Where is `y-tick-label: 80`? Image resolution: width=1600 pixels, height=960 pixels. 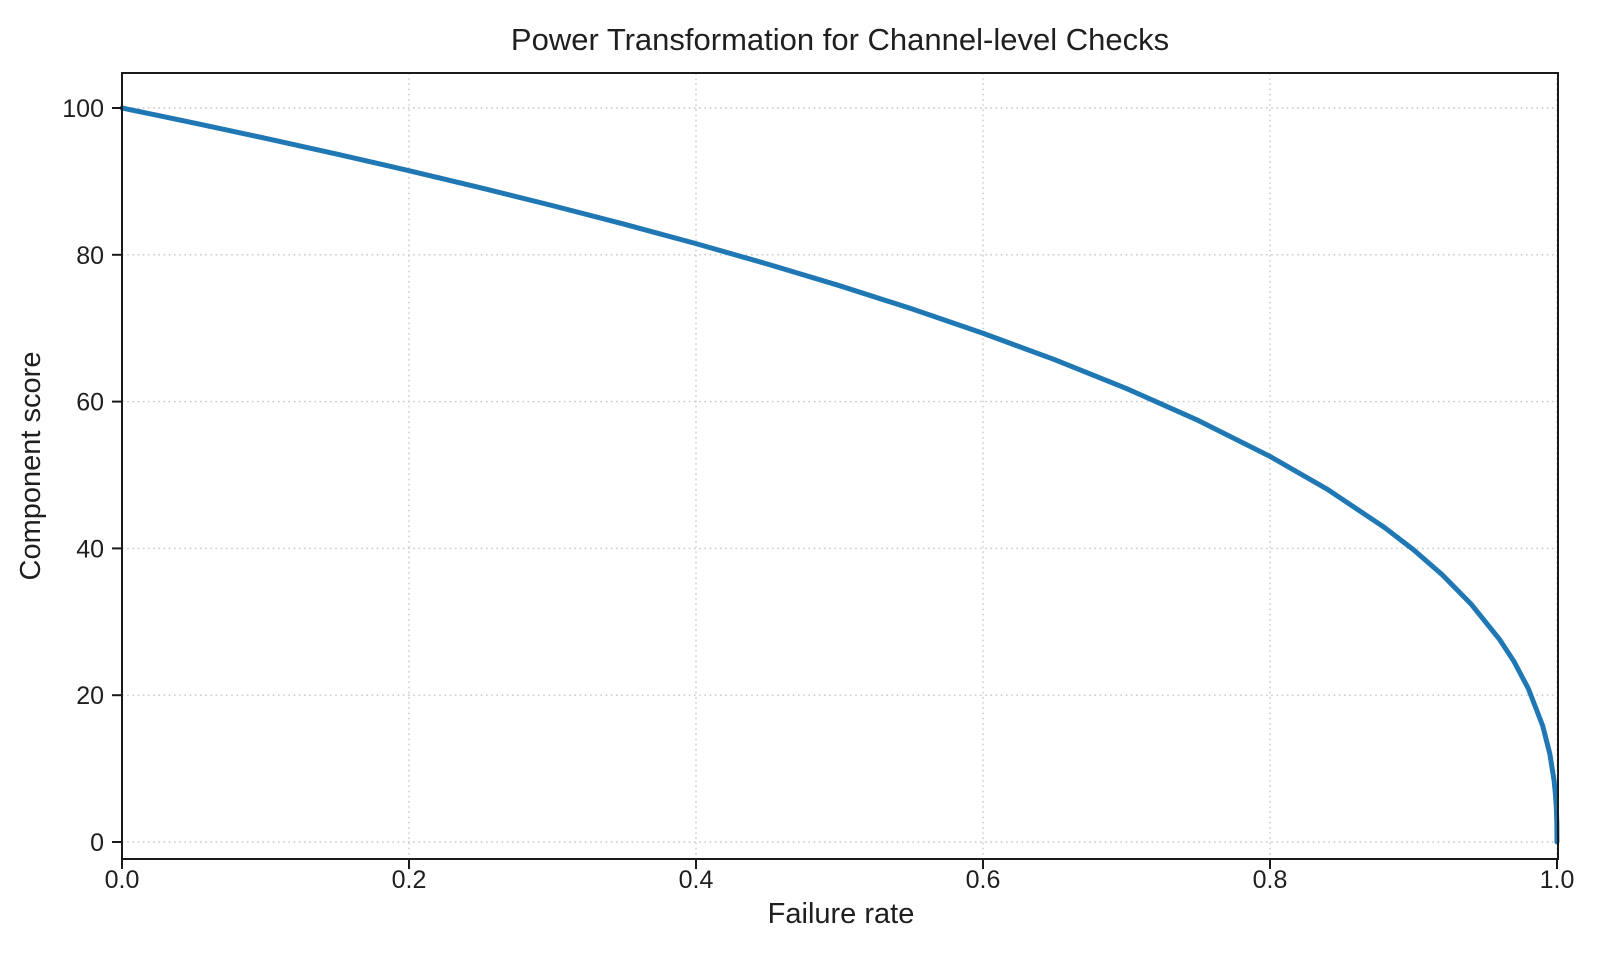 y-tick-label: 80 is located at coordinates (90, 256).